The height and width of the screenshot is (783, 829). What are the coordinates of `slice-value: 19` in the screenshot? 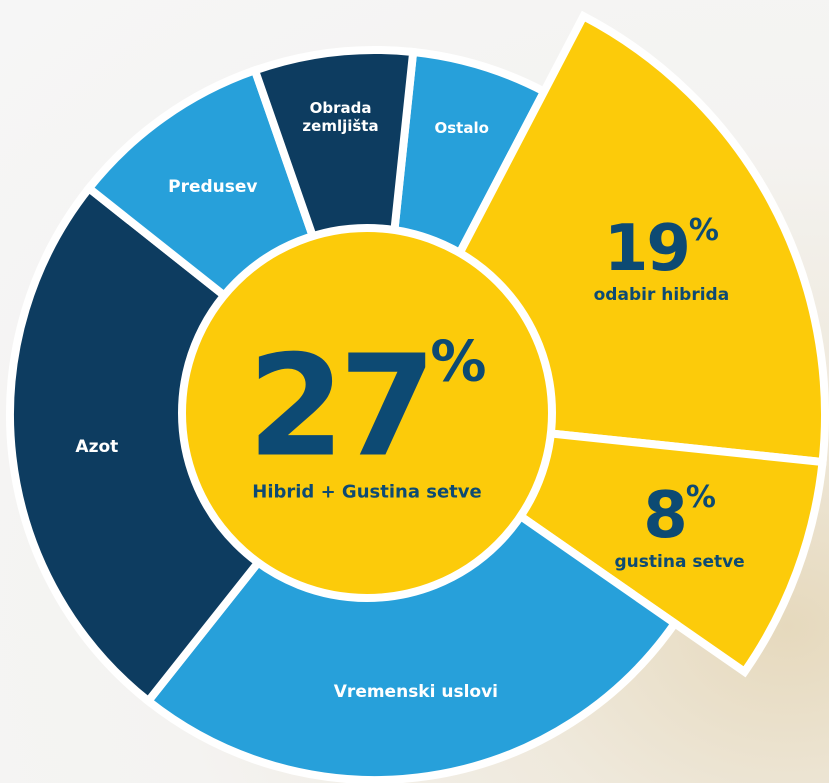 It's located at (647, 249).